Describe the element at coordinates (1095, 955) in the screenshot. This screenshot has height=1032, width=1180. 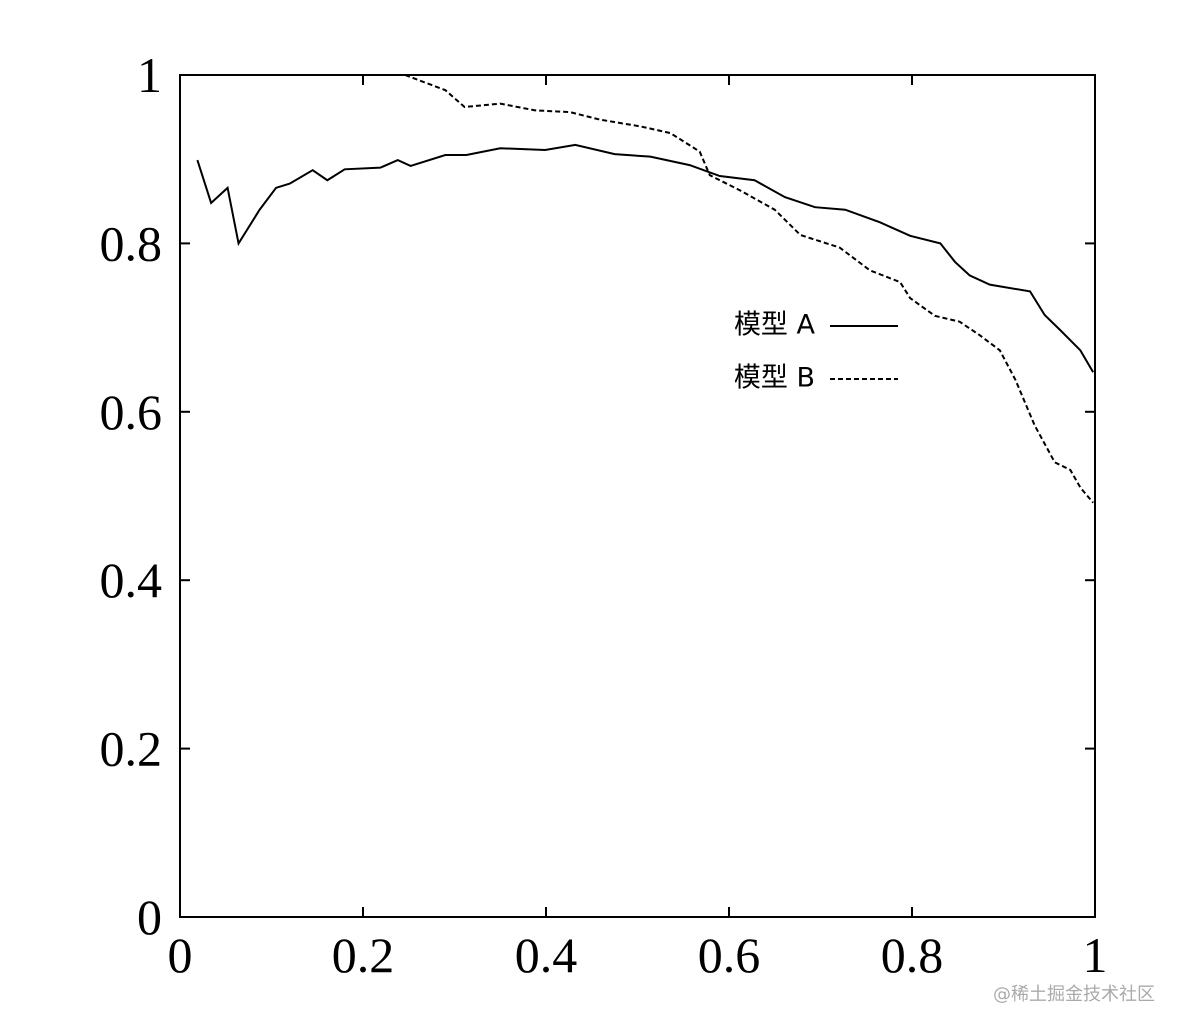
I see `x-tick-label: 1` at that location.